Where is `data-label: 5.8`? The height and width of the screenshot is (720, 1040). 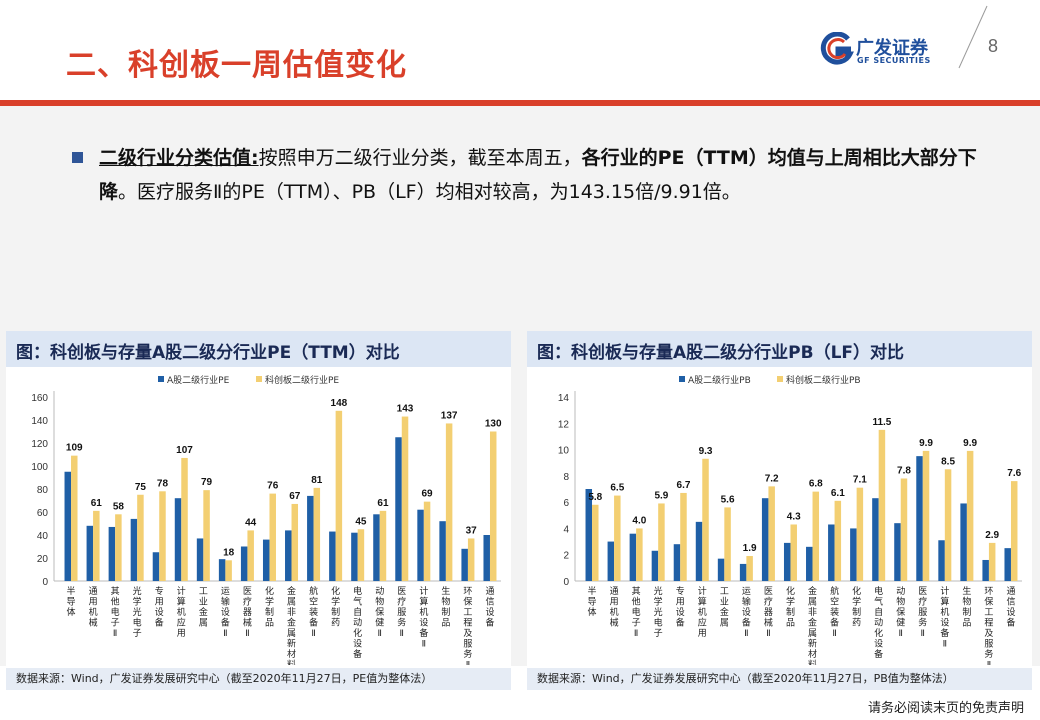 data-label: 5.8 is located at coordinates (595, 497).